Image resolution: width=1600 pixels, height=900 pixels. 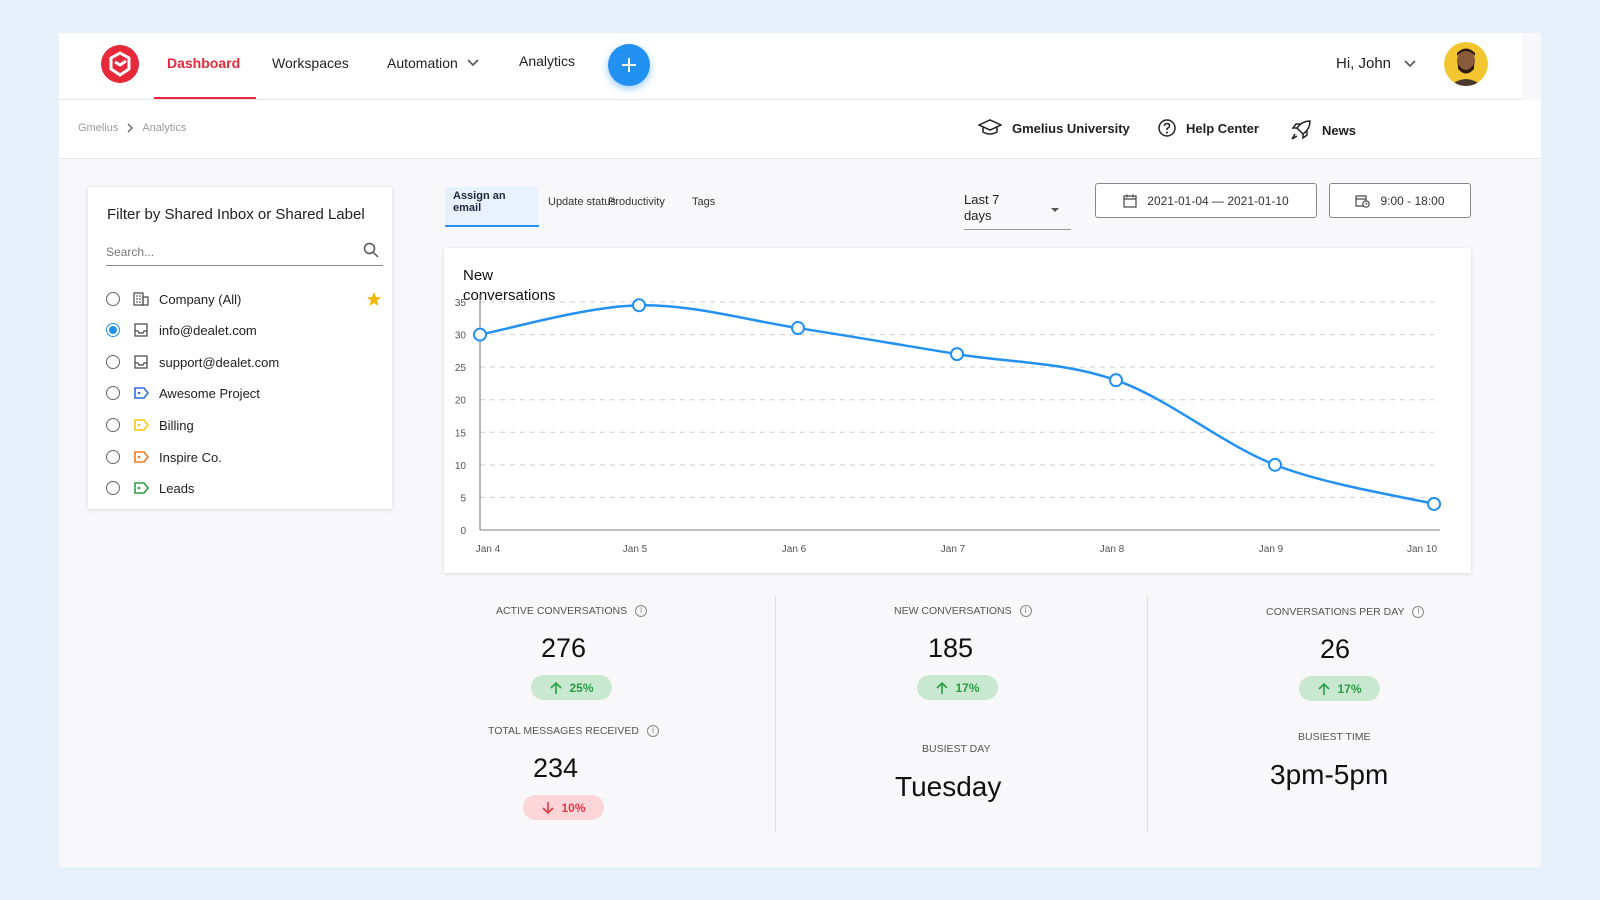 What do you see at coordinates (491, 206) in the screenshot?
I see `tab-assign-email: Assign an email` at bounding box center [491, 206].